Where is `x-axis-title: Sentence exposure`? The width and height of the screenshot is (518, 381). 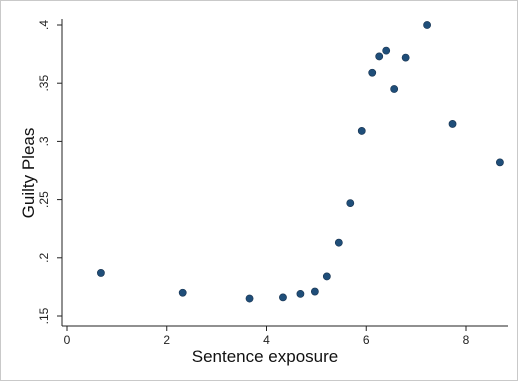 x-axis-title: Sentence exposure is located at coordinates (265, 356).